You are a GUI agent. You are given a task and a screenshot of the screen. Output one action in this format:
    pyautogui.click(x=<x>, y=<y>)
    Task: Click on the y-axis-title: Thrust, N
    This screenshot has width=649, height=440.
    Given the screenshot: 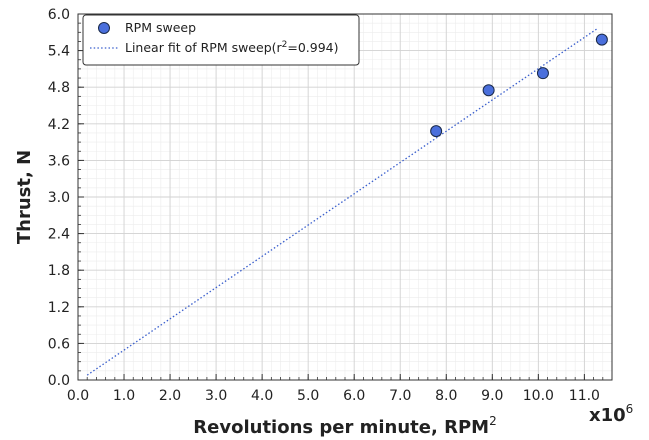 What is the action you would take?
    pyautogui.click(x=24, y=197)
    